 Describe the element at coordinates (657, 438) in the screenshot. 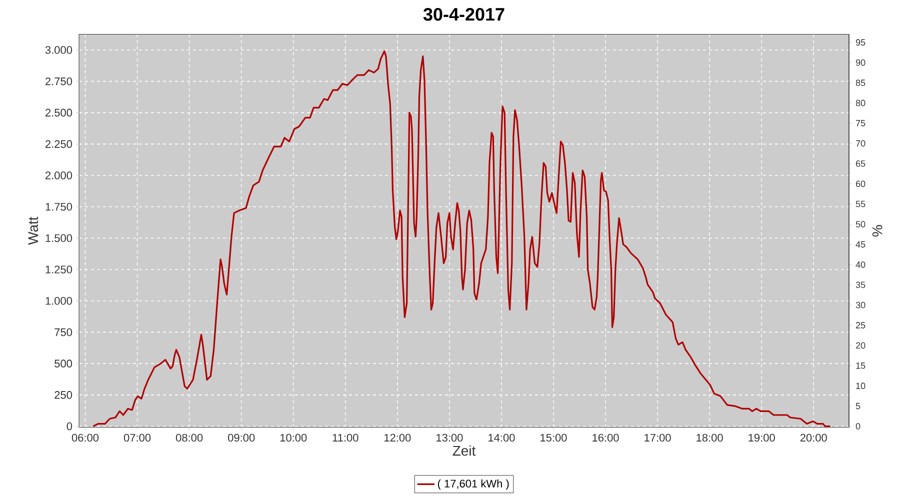

I see `x-tick-label: 17:00` at that location.